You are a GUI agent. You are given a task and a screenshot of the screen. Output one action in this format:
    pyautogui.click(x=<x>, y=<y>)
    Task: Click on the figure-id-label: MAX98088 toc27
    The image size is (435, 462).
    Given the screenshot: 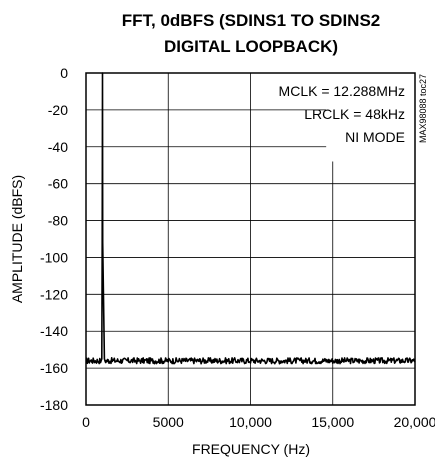 What is the action you would take?
    pyautogui.click(x=423, y=108)
    